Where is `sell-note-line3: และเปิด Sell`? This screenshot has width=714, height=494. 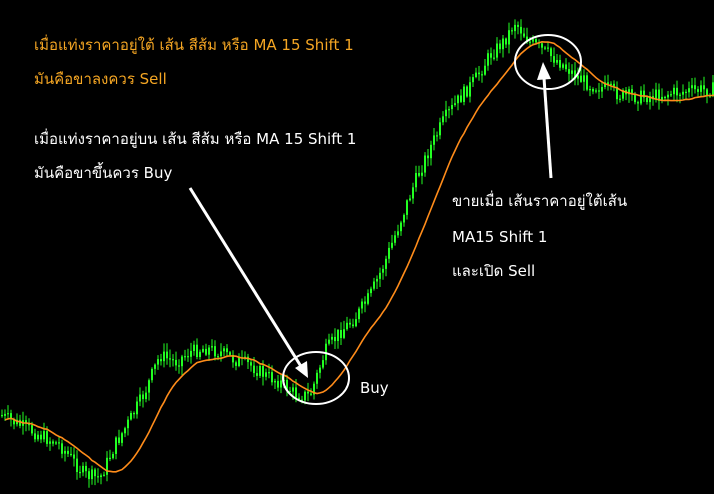
sell-note-line3: และเปิด Sell is located at coordinates (494, 271).